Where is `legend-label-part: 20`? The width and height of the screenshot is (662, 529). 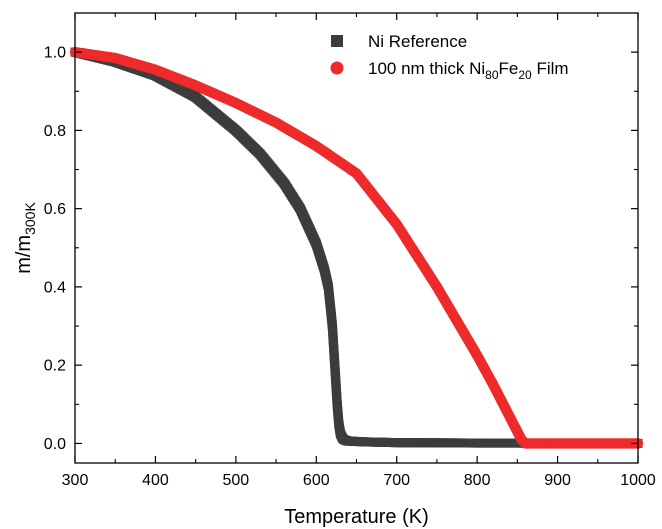
legend-label-part: 20 is located at coordinates (525, 75).